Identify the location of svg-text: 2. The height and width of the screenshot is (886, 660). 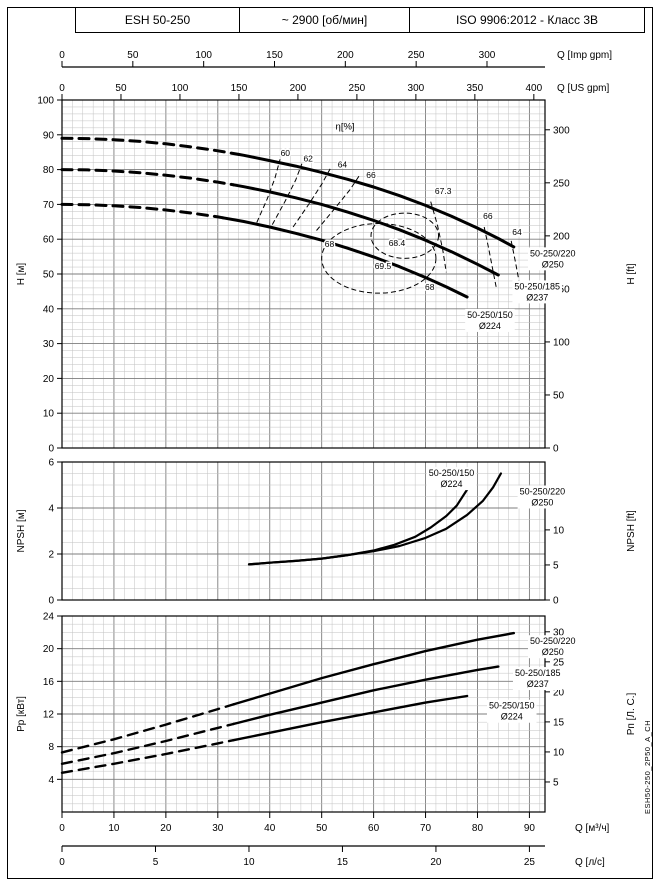
(51, 555).